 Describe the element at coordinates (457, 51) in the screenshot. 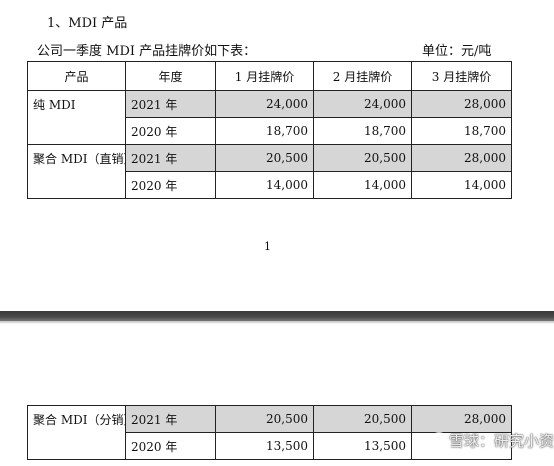

I see `unit-label: 单位：元/吨` at that location.